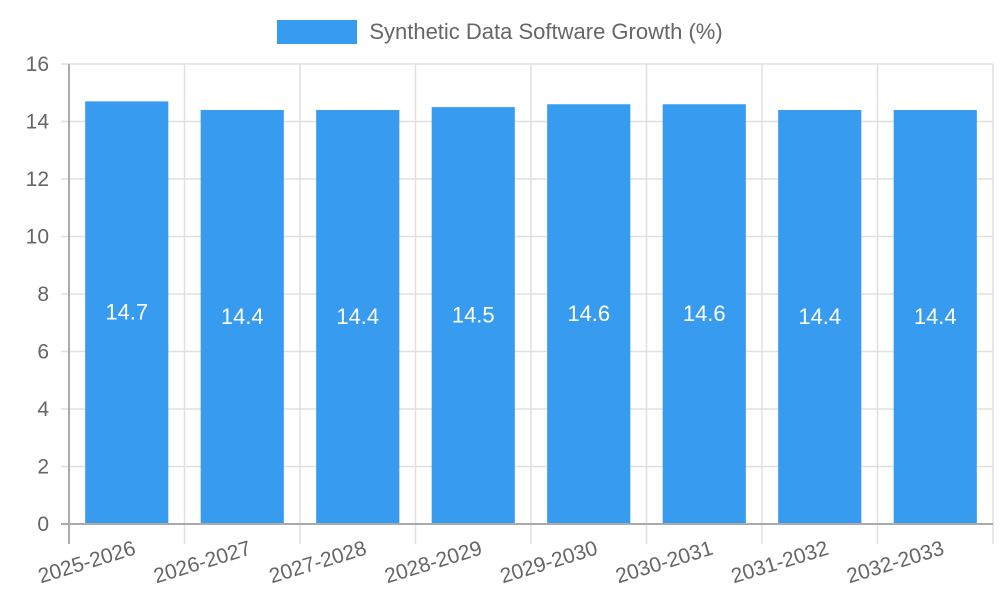 This screenshot has height=600, width=1000. I want to click on y-axis-labels: 0 2 4 6 8 10 12 14 16, so click(38, 294).